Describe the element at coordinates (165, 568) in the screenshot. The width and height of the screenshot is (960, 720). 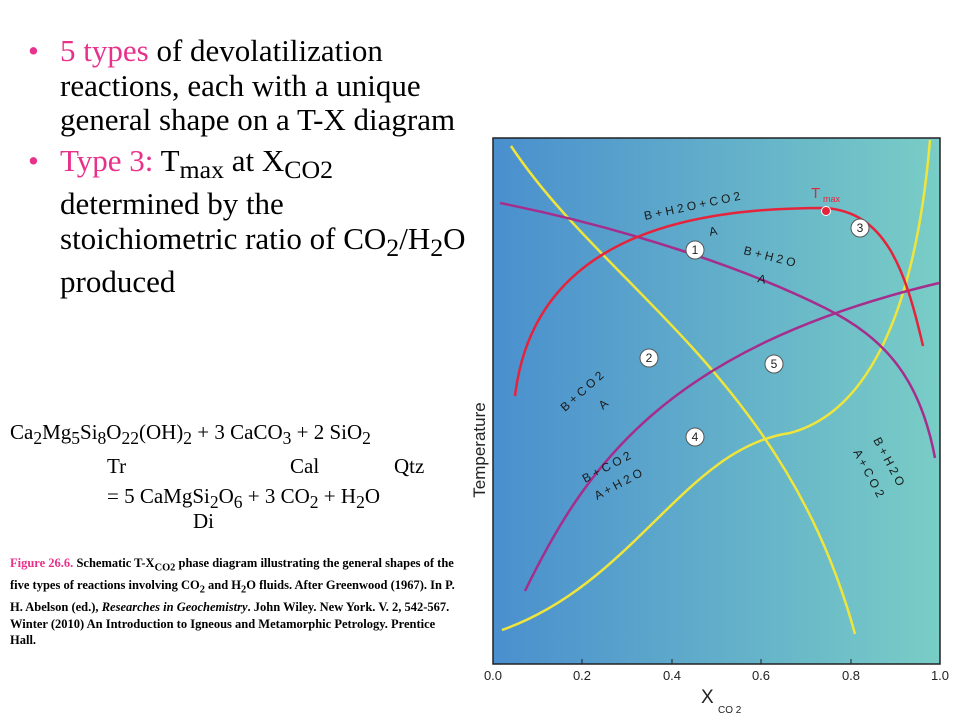
I see `caption-sub: CO2` at that location.